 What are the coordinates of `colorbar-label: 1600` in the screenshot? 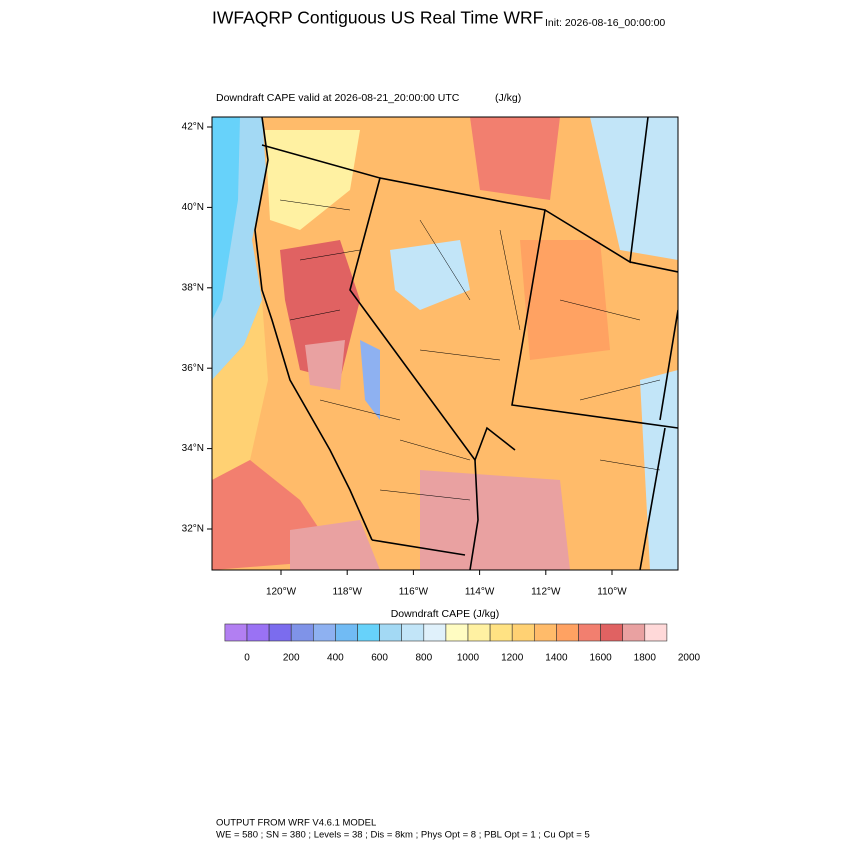 It's located at (600, 658).